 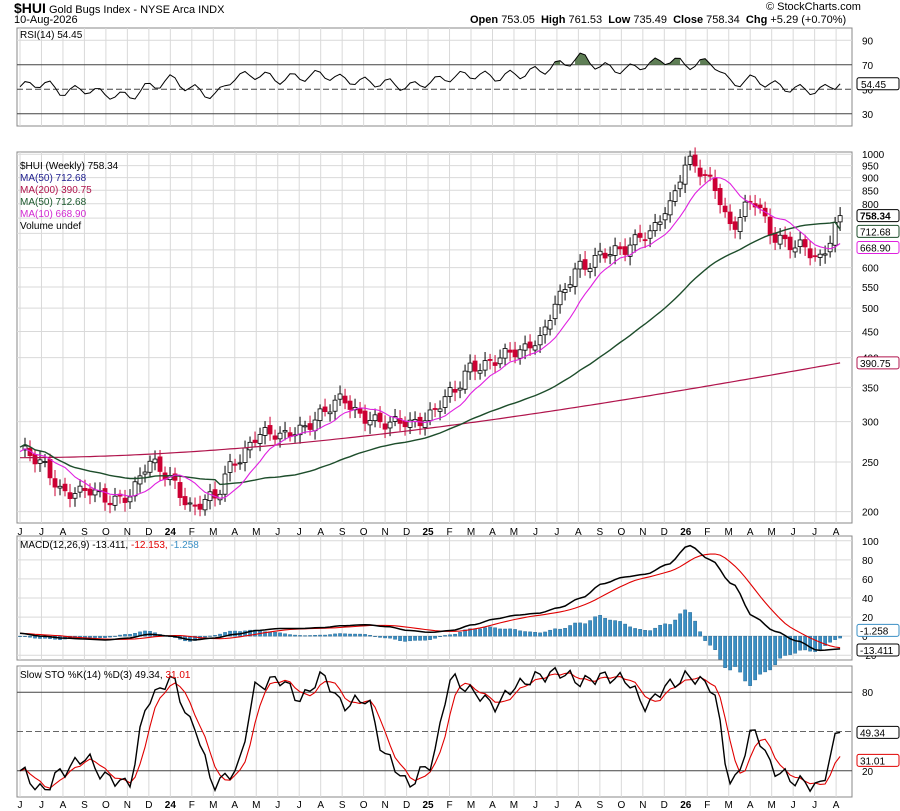 What do you see at coordinates (878, 84) in the screenshot?
I see `rsi-last-box` at bounding box center [878, 84].